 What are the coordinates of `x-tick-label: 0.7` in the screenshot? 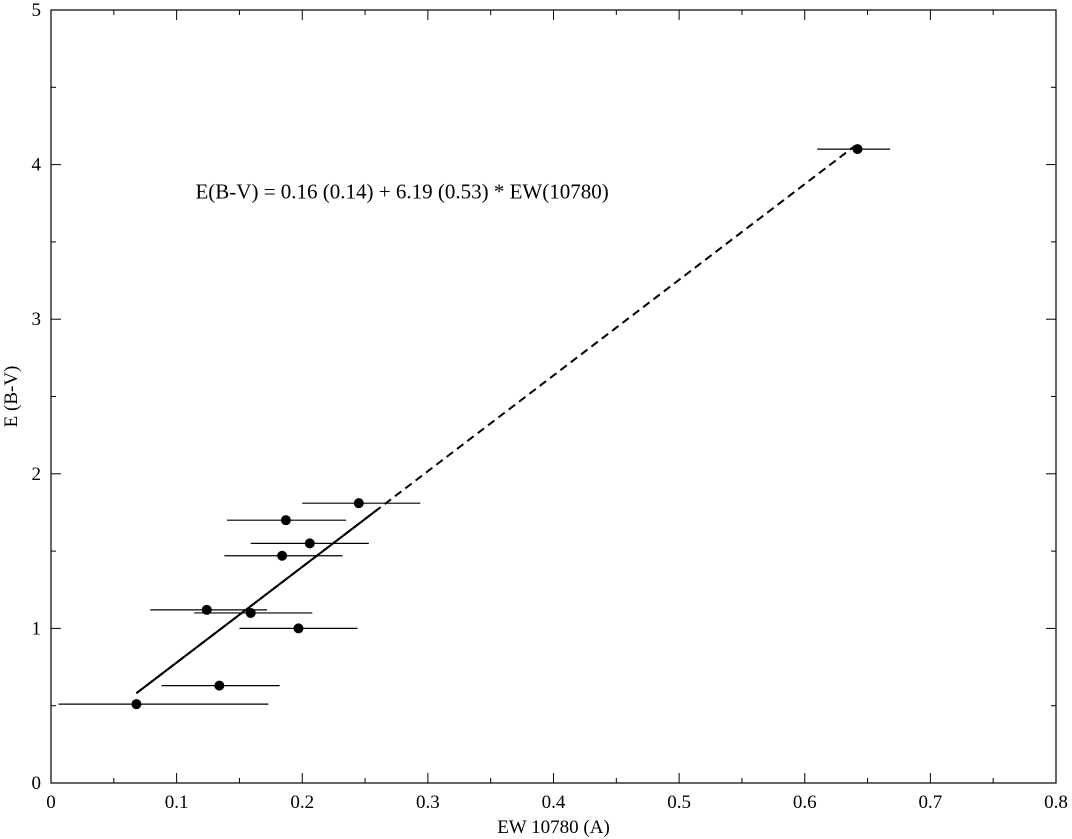 It's located at (931, 802).